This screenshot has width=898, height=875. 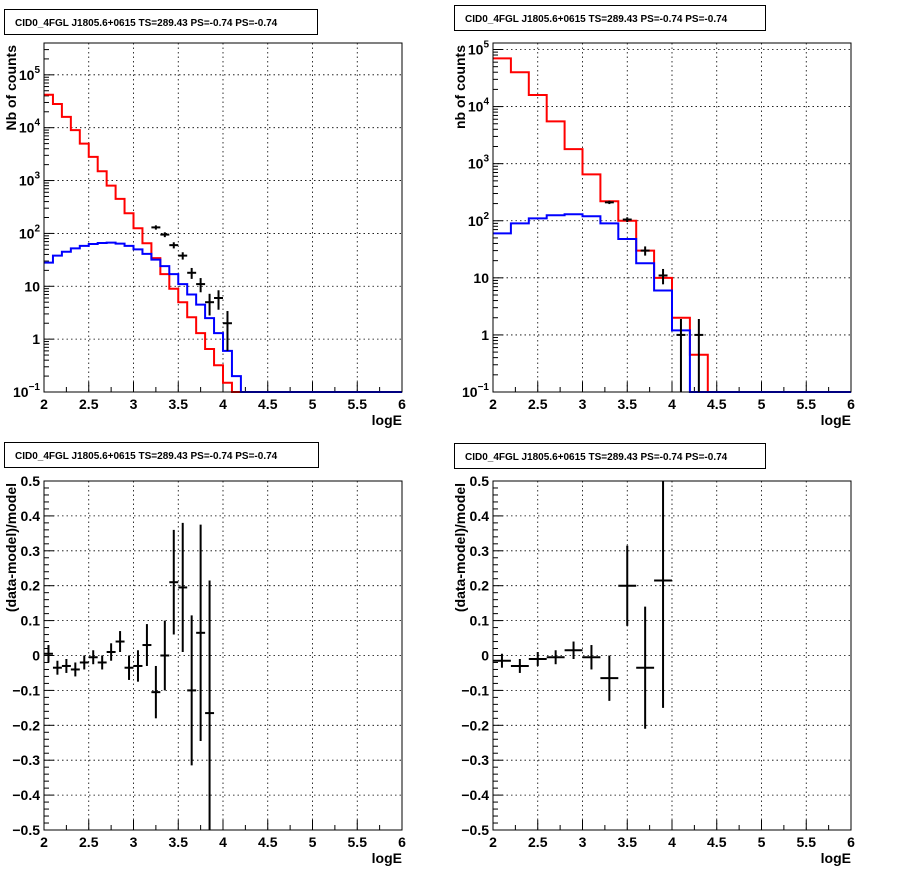 I want to click on y-axis-label: (data-model)/model, so click(x=460, y=547).